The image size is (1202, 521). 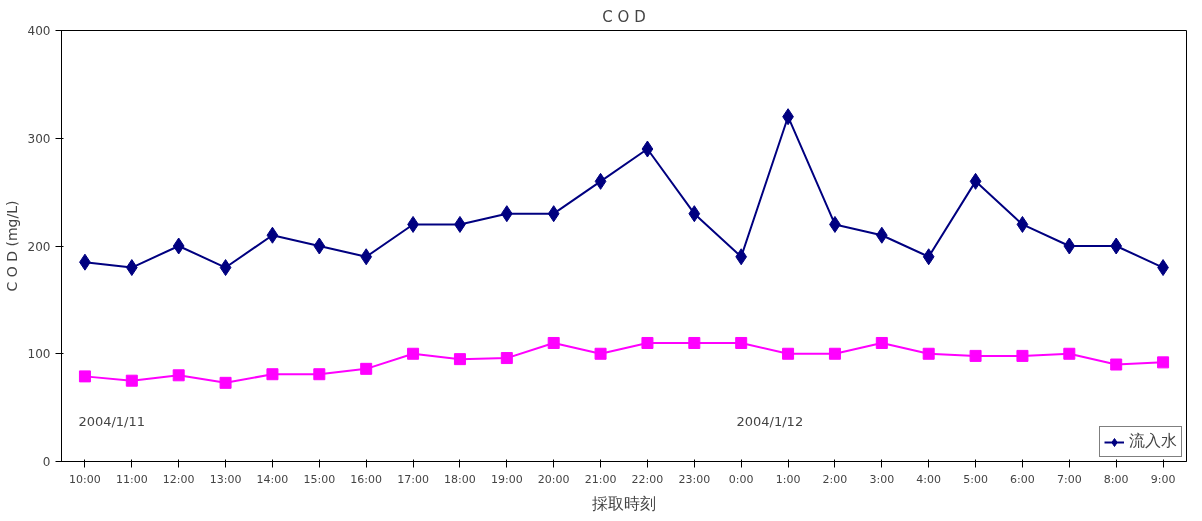 I want to click on x-tick-label: 15:00, so click(x=319, y=479).